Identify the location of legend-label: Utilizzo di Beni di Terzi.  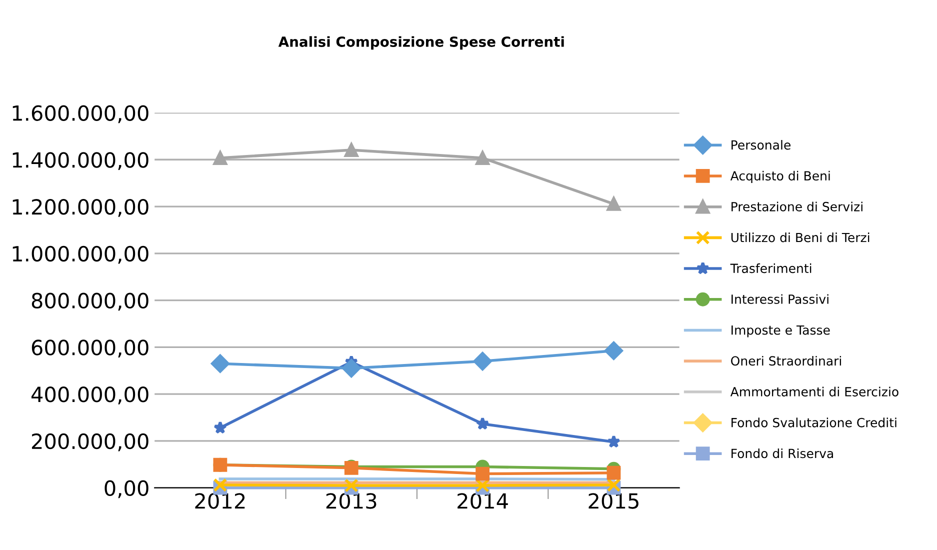
(800, 237).